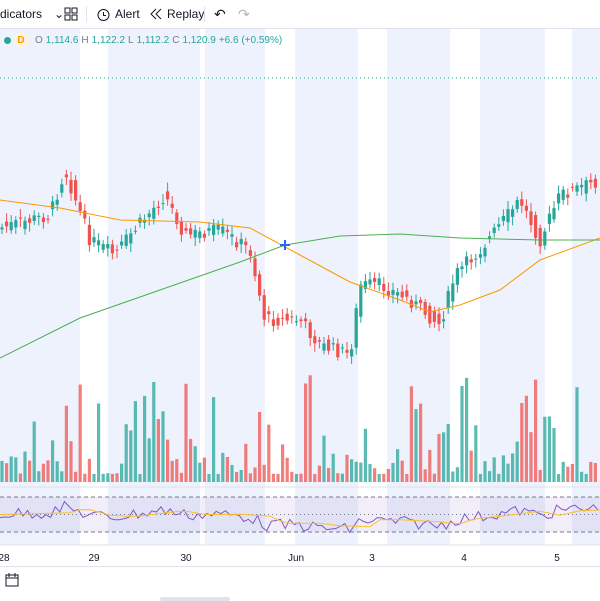 The height and width of the screenshot is (601, 600). What do you see at coordinates (118, 14) in the screenshot?
I see `alert-button: Alert` at bounding box center [118, 14].